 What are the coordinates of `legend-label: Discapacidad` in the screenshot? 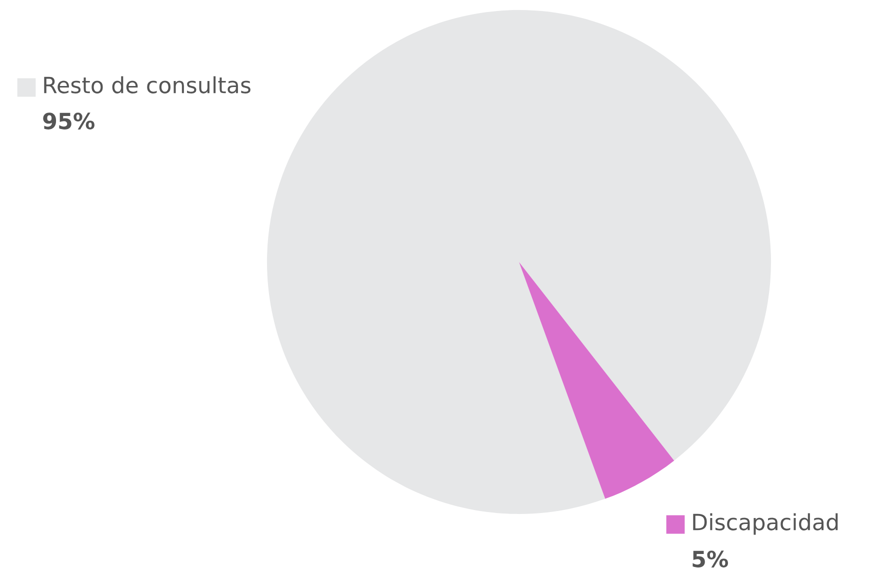 It's located at (765, 524).